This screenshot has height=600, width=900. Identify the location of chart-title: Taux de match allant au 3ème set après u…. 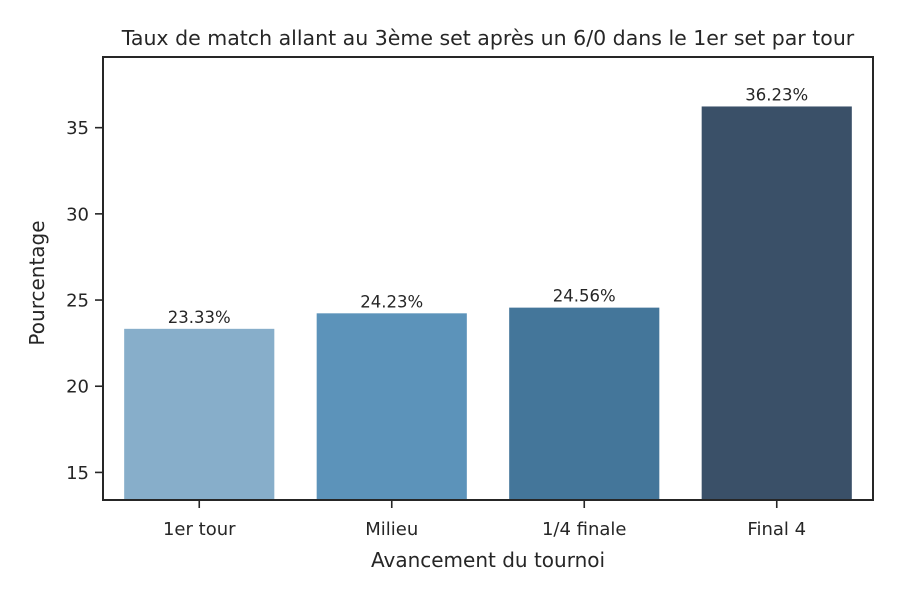
(488, 38).